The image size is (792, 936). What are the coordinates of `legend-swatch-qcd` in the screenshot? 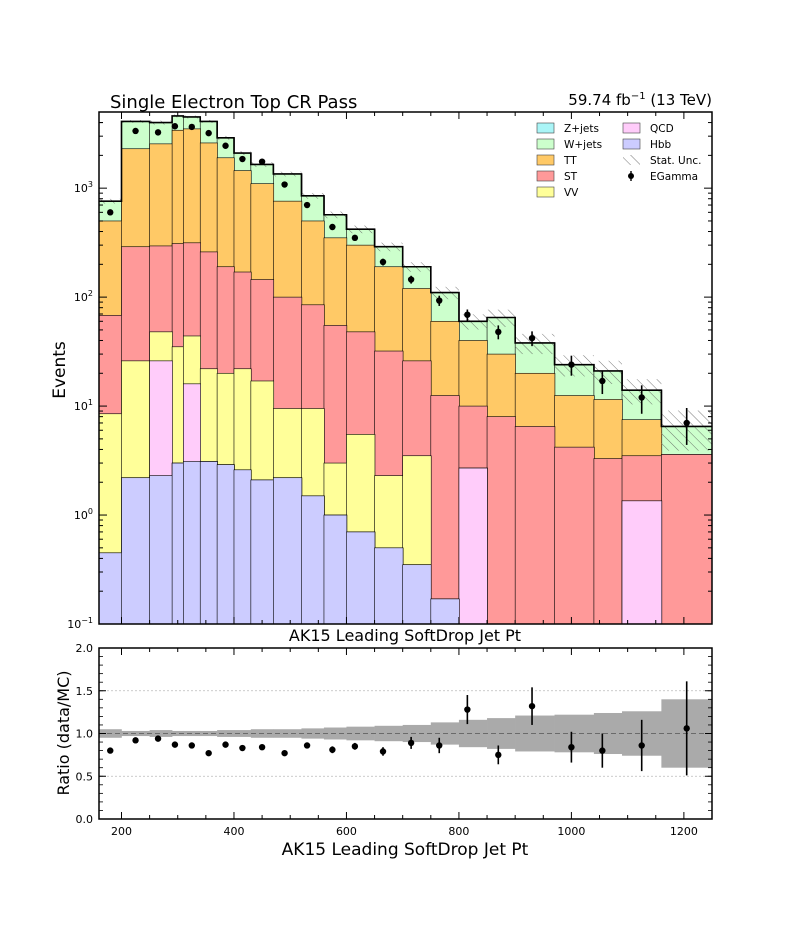 It's located at (631, 128).